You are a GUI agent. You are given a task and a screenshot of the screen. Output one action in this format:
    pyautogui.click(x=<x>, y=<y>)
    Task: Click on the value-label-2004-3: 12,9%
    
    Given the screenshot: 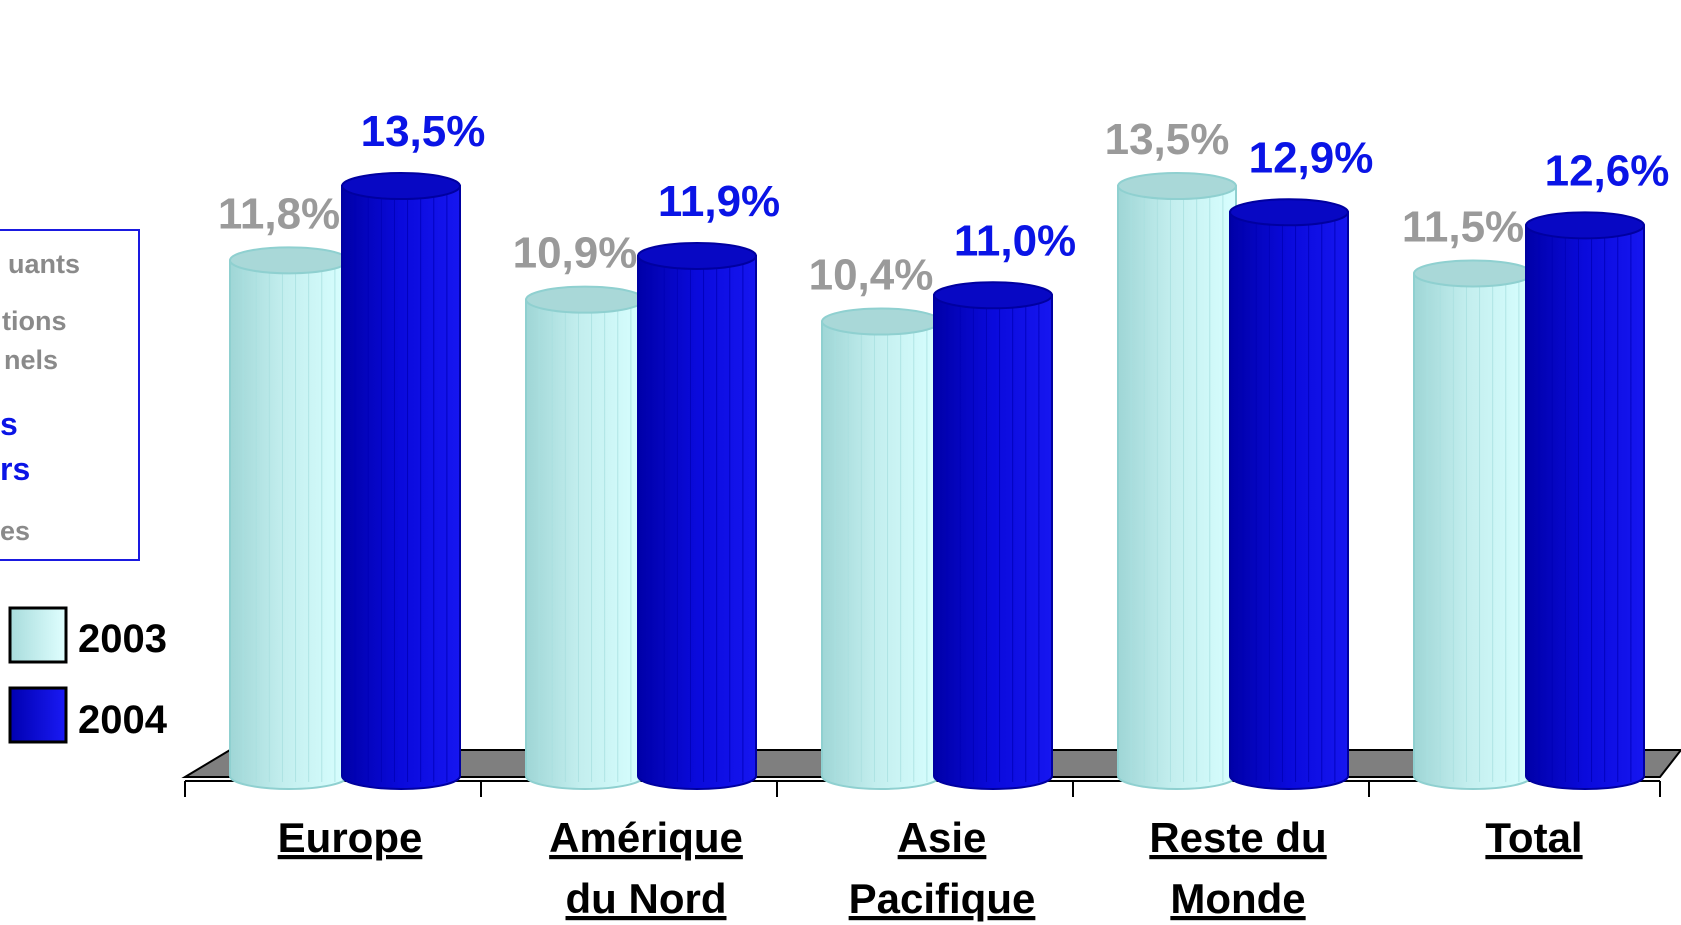 What is the action you would take?
    pyautogui.click(x=1311, y=157)
    